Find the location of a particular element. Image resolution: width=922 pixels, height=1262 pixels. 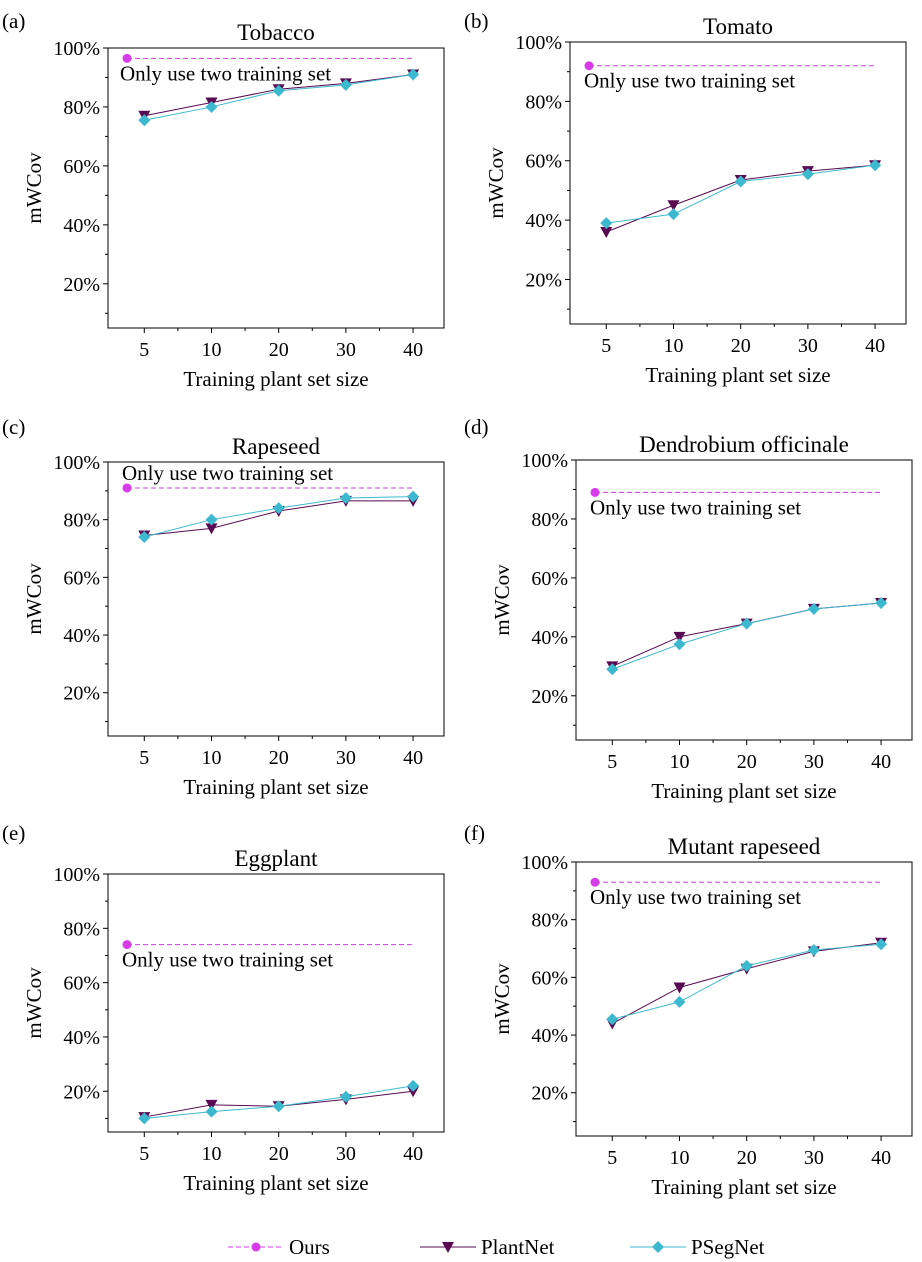

panel-title: Tomato is located at coordinates (738, 26).